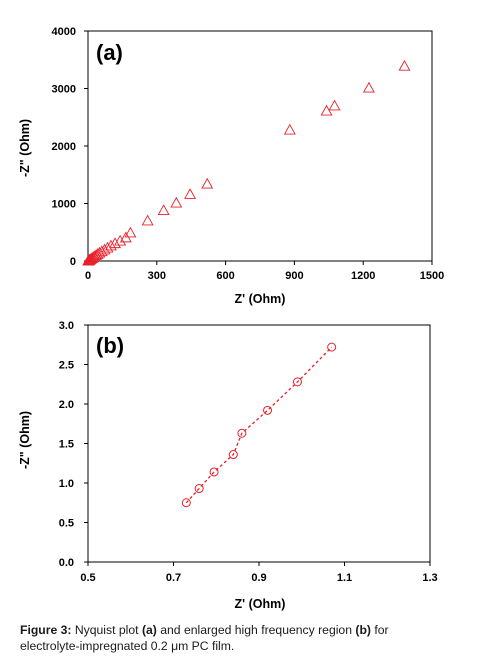  Describe the element at coordinates (381, 630) in the screenshot. I see `caption-text-3: for` at that location.